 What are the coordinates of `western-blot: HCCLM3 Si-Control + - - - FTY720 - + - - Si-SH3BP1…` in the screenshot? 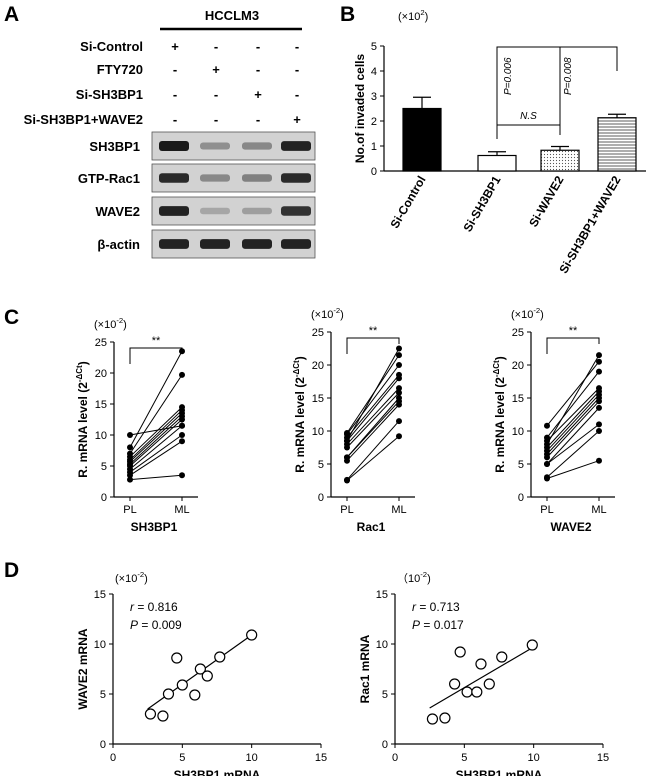 It's located at (170, 133).